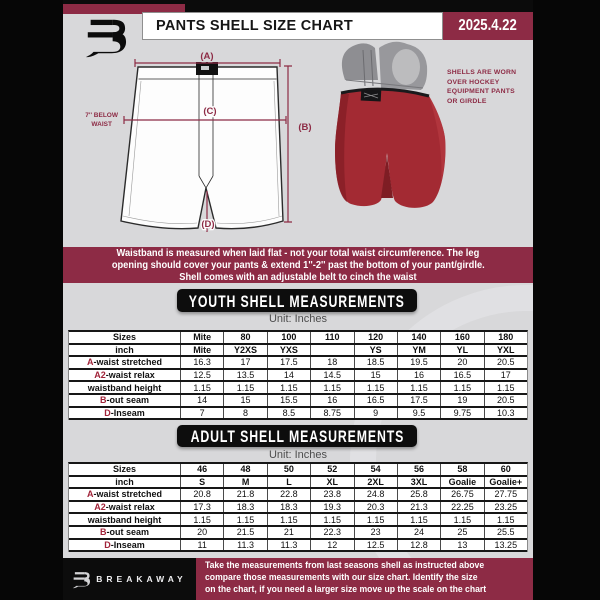 This screenshot has height=600, width=600. Describe the element at coordinates (206, 56) in the screenshot. I see `measurement-label-a: (A)` at that location.